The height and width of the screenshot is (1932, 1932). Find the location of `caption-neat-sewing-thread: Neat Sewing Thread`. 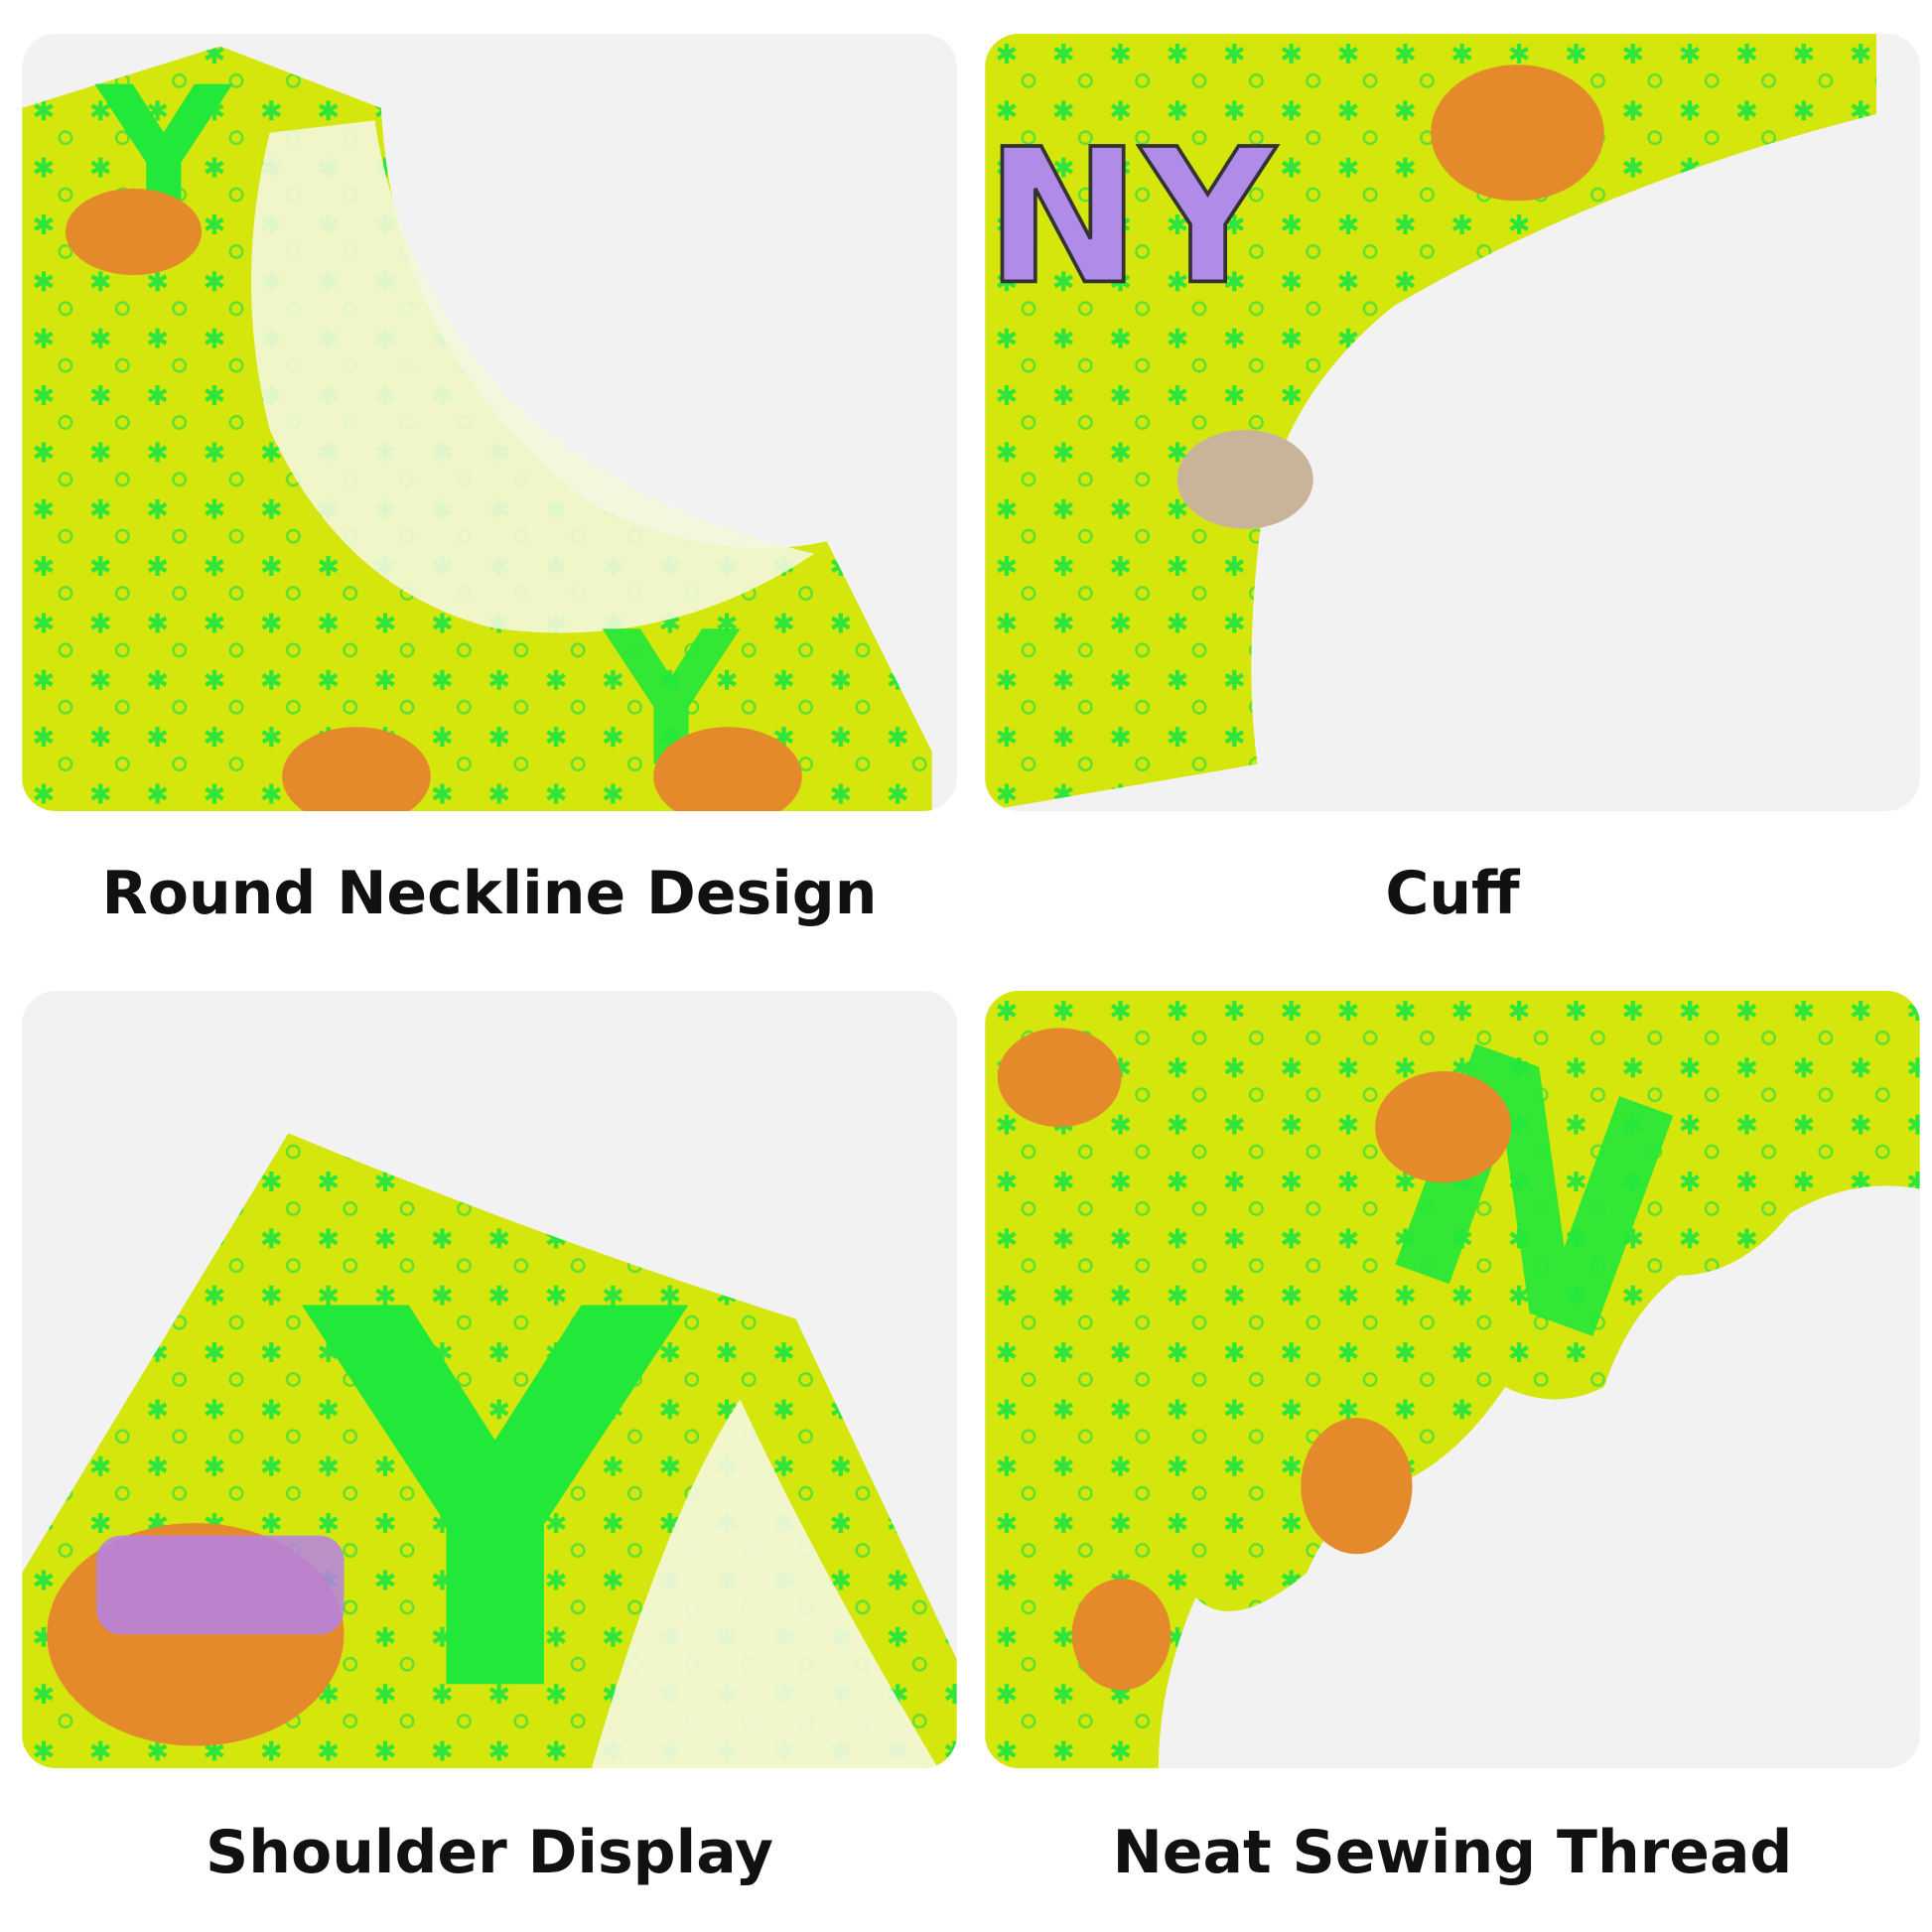

caption-neat-sewing-thread: Neat Sewing Thread is located at coordinates (1453, 1852).